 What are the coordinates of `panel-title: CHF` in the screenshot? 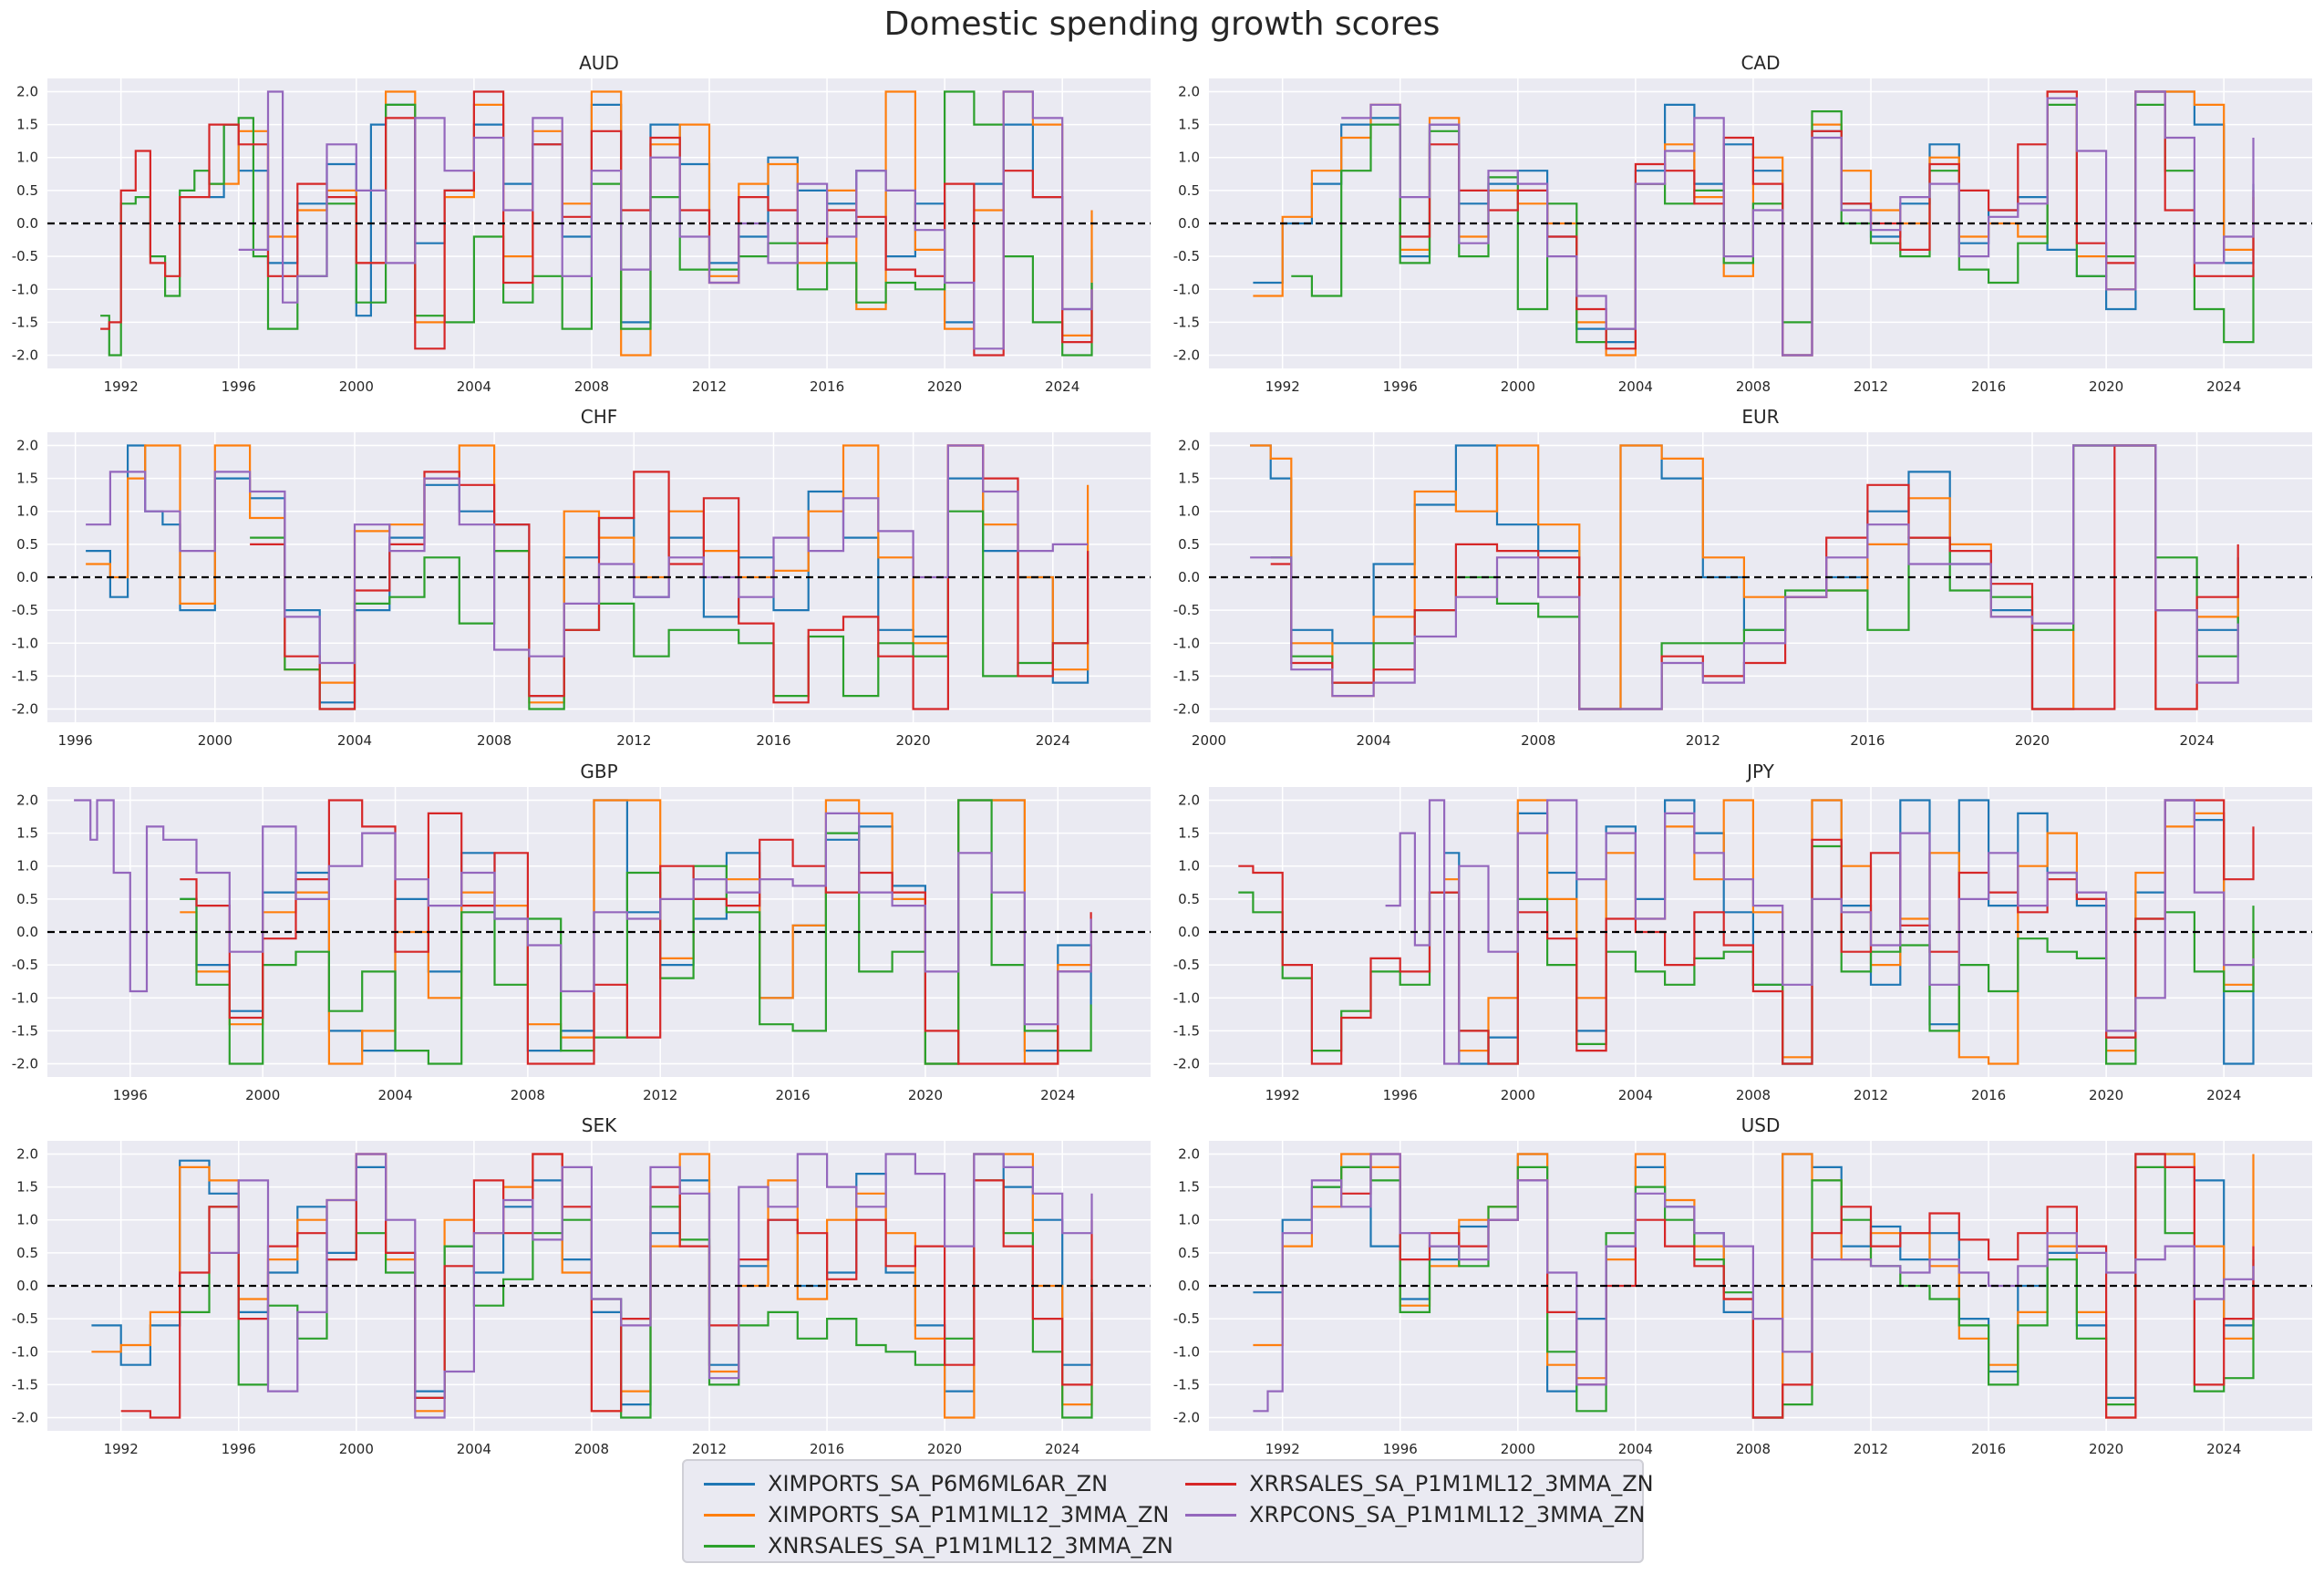 It's located at (599, 417).